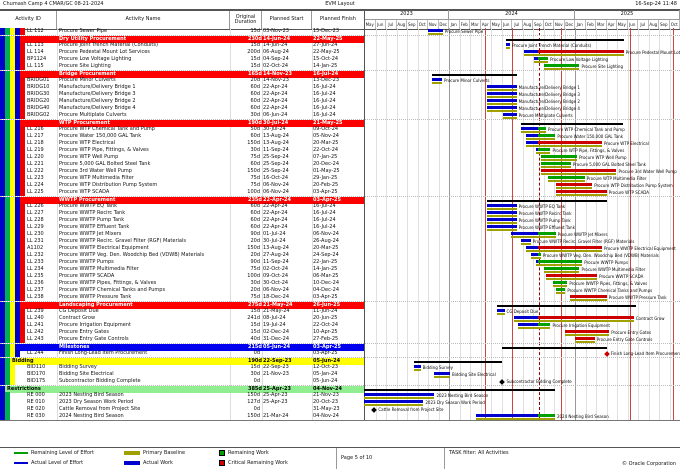 This screenshot has height=469, width=680. Describe the element at coordinates (522, 94) in the screenshot. I see `gantt-row-cell: Manufacture/Delivery Bridge 3` at that location.